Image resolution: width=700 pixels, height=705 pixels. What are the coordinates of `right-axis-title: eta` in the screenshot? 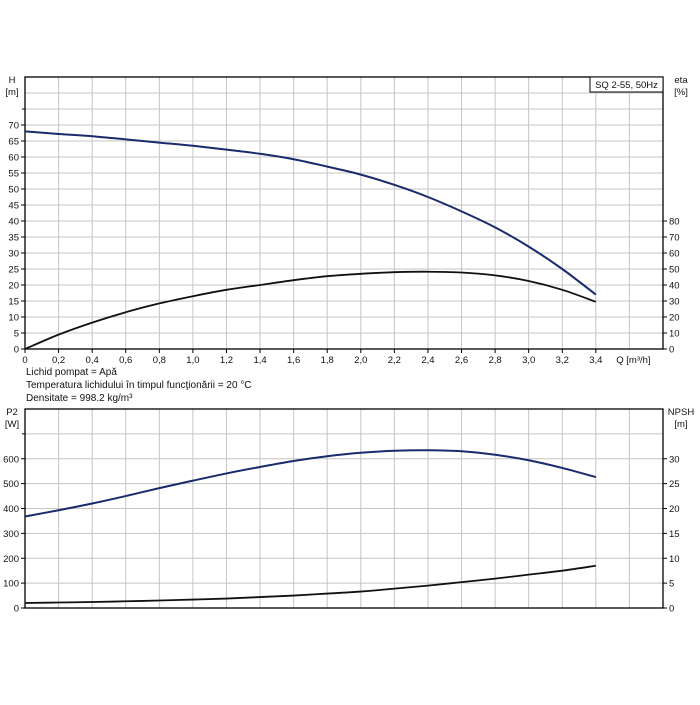 It's located at (681, 80).